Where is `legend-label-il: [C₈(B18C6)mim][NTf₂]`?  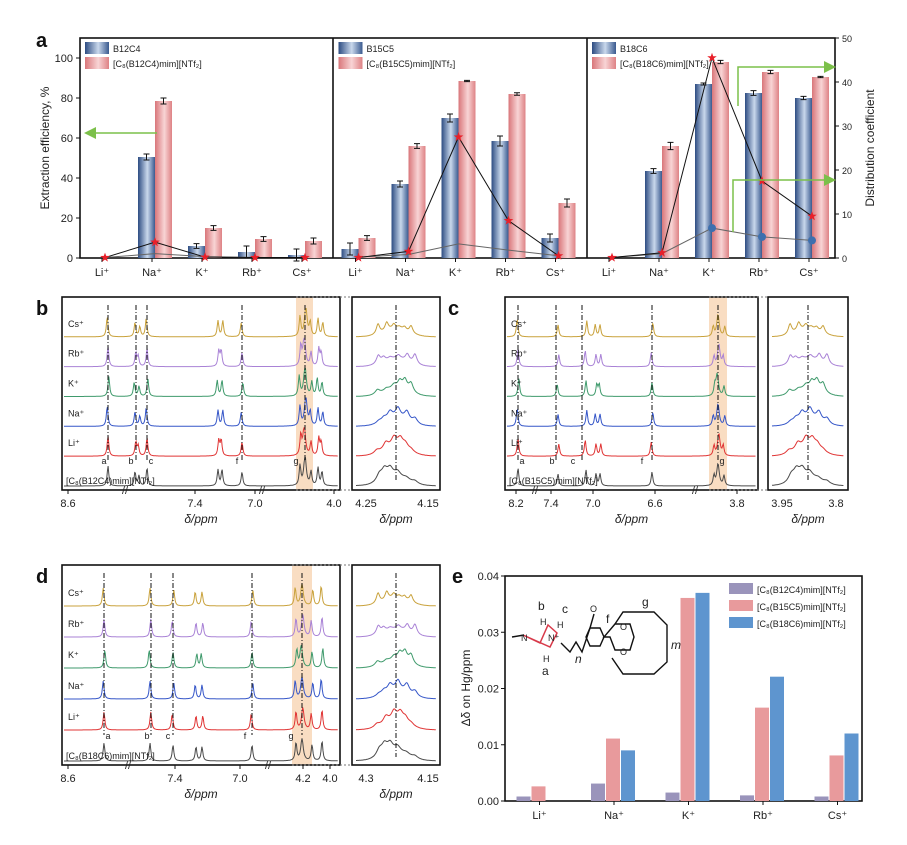 legend-label-il: [C₈(B18C6)mim][NTf₂] is located at coordinates (664, 64).